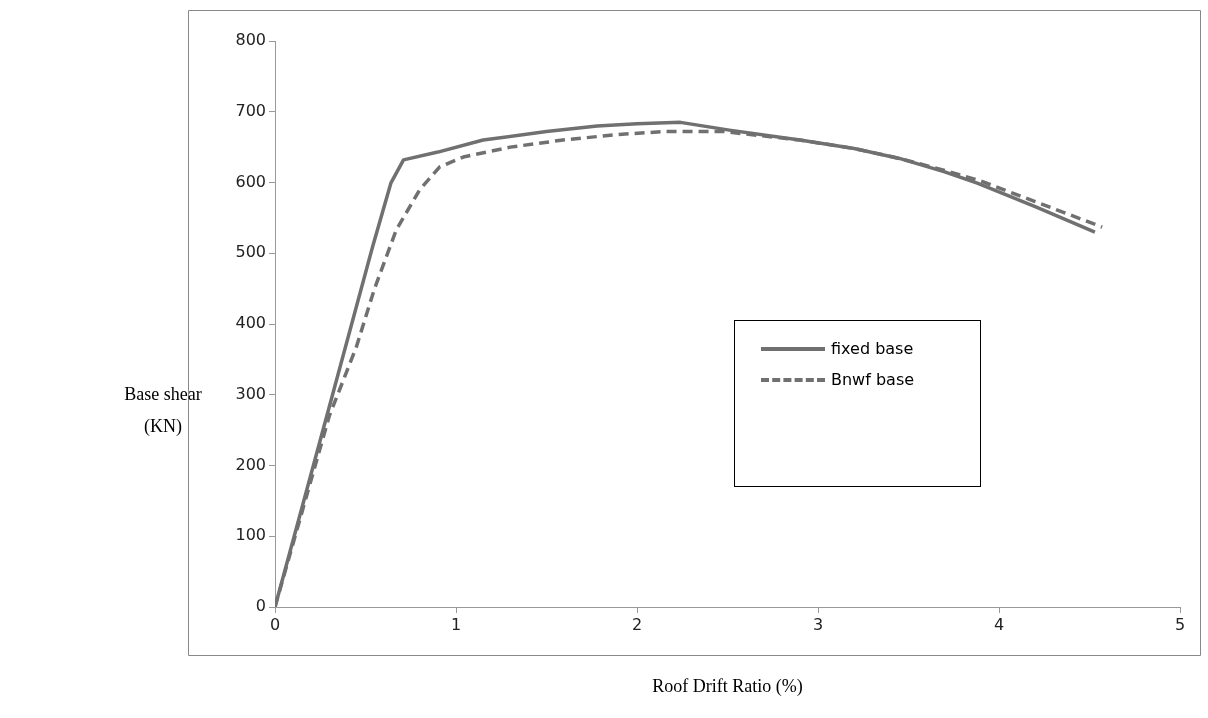  I want to click on y-tick-label: 600, so click(250, 181).